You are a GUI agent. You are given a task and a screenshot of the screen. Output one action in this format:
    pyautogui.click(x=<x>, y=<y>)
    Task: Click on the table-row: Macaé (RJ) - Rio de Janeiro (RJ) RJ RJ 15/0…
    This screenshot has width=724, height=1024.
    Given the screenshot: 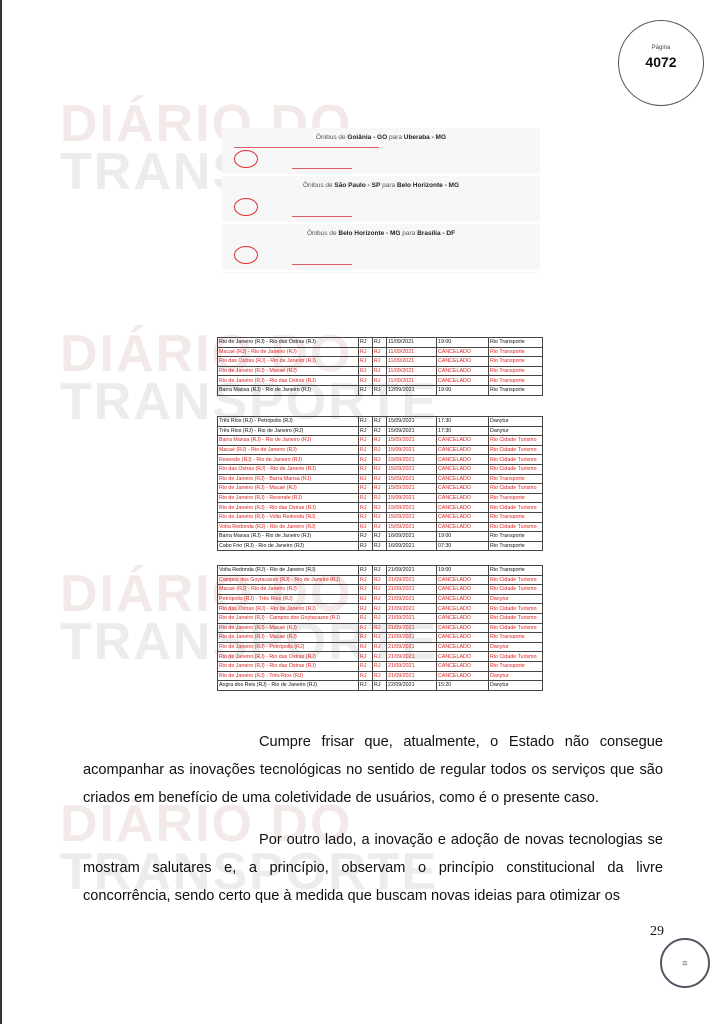 What is the action you would take?
    pyautogui.click(x=380, y=450)
    